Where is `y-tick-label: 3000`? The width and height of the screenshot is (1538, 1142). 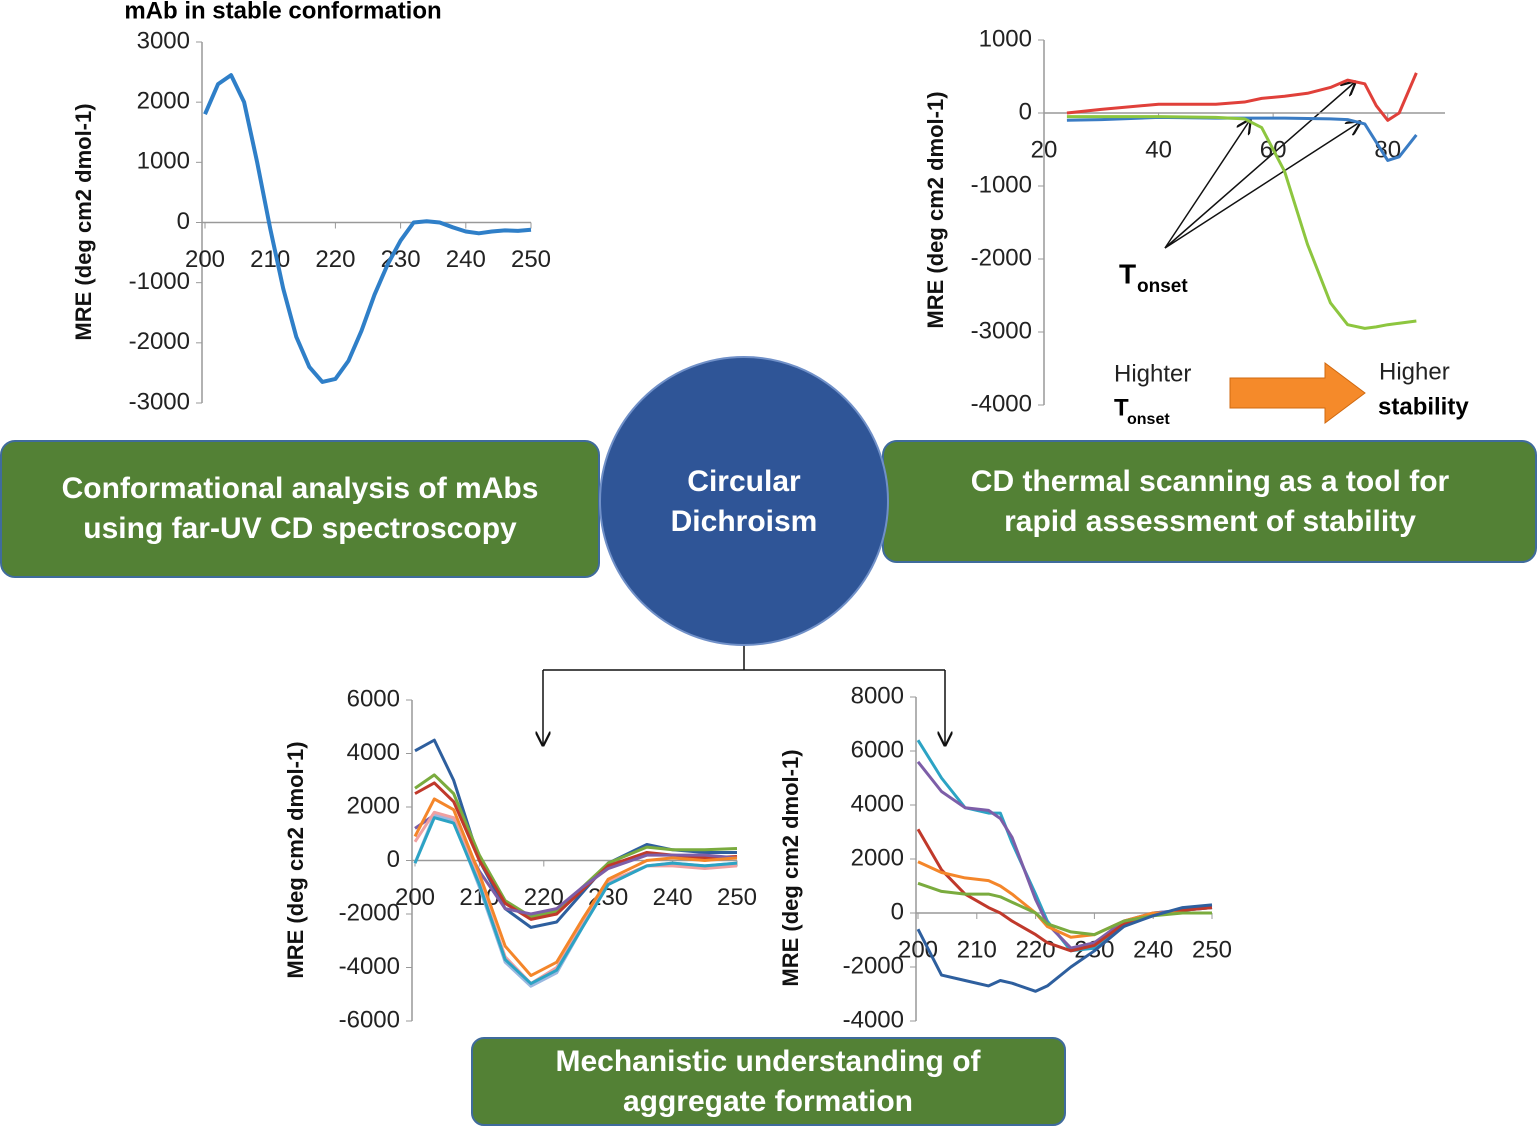
y-tick-label: 3000 is located at coordinates (163, 40).